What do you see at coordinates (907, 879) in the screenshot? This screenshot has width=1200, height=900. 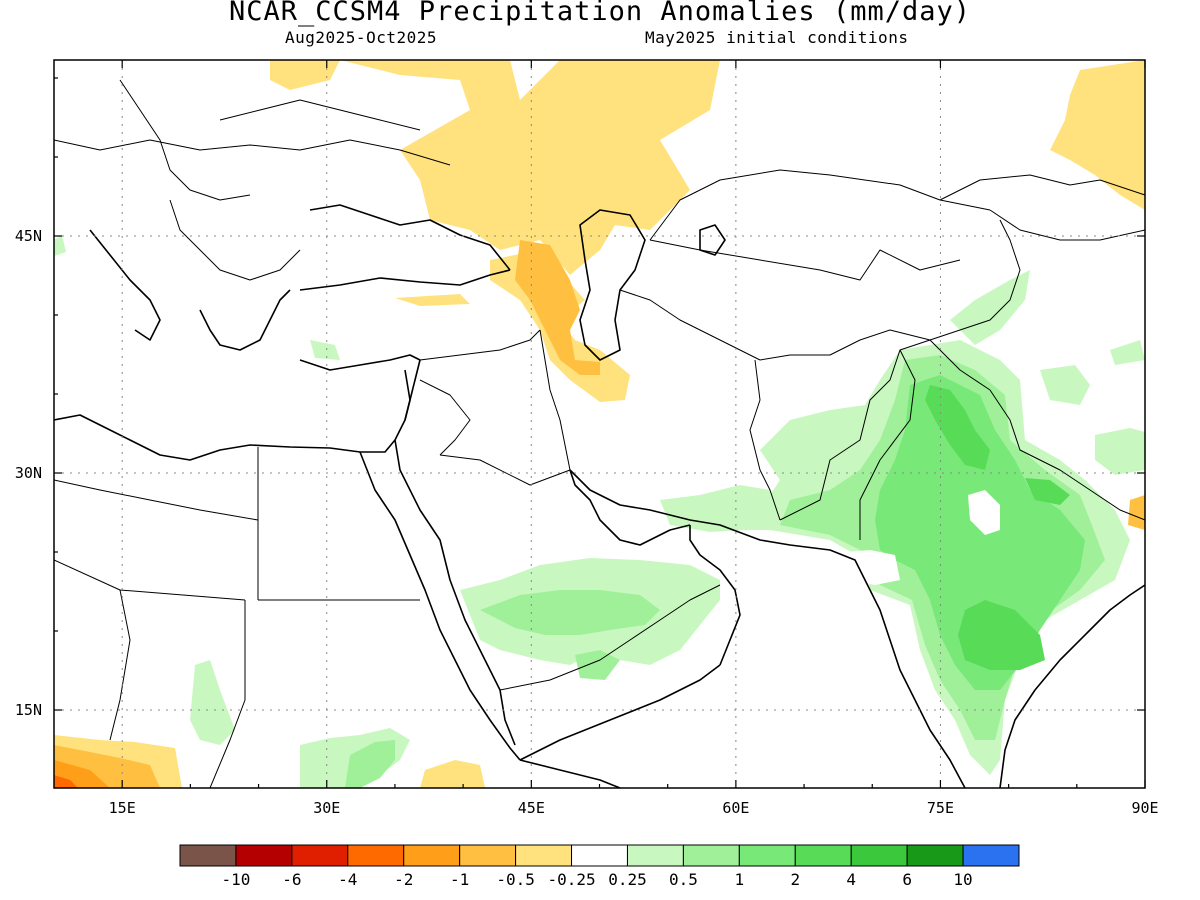 I see `colorbar-label-12: 6` at bounding box center [907, 879].